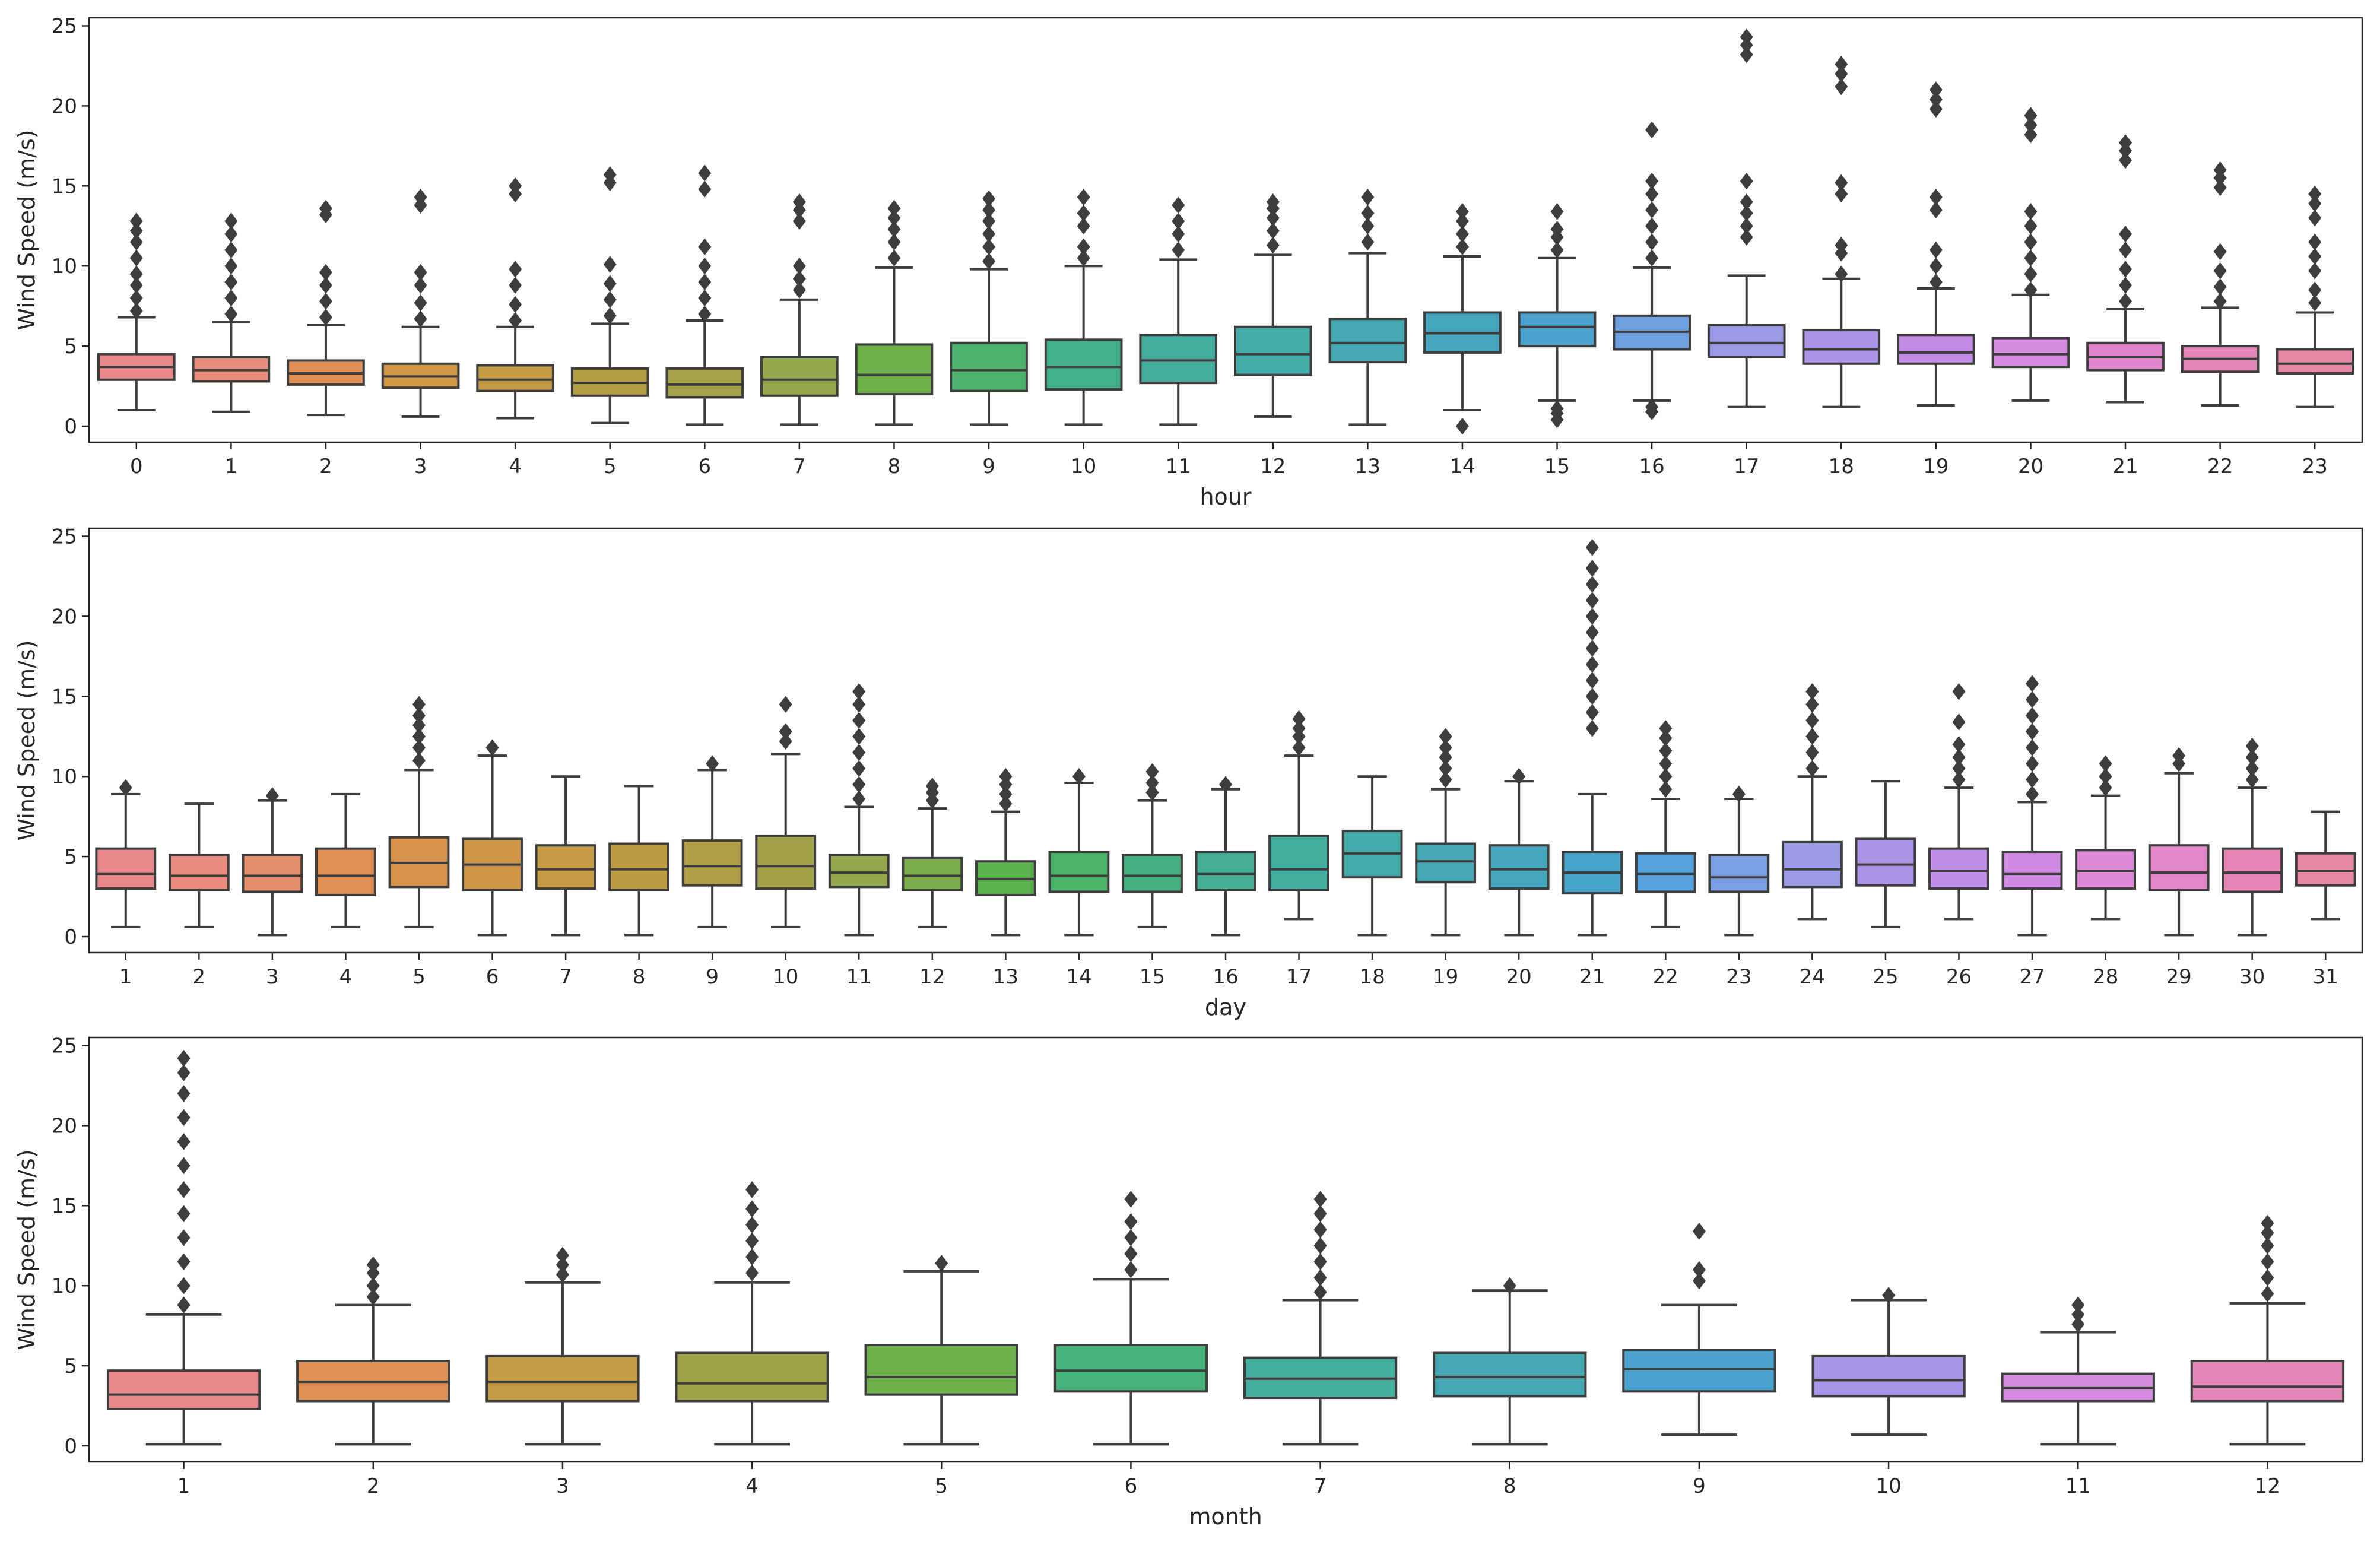  I want to click on y-tick-label: 5, so click(70, 1366).